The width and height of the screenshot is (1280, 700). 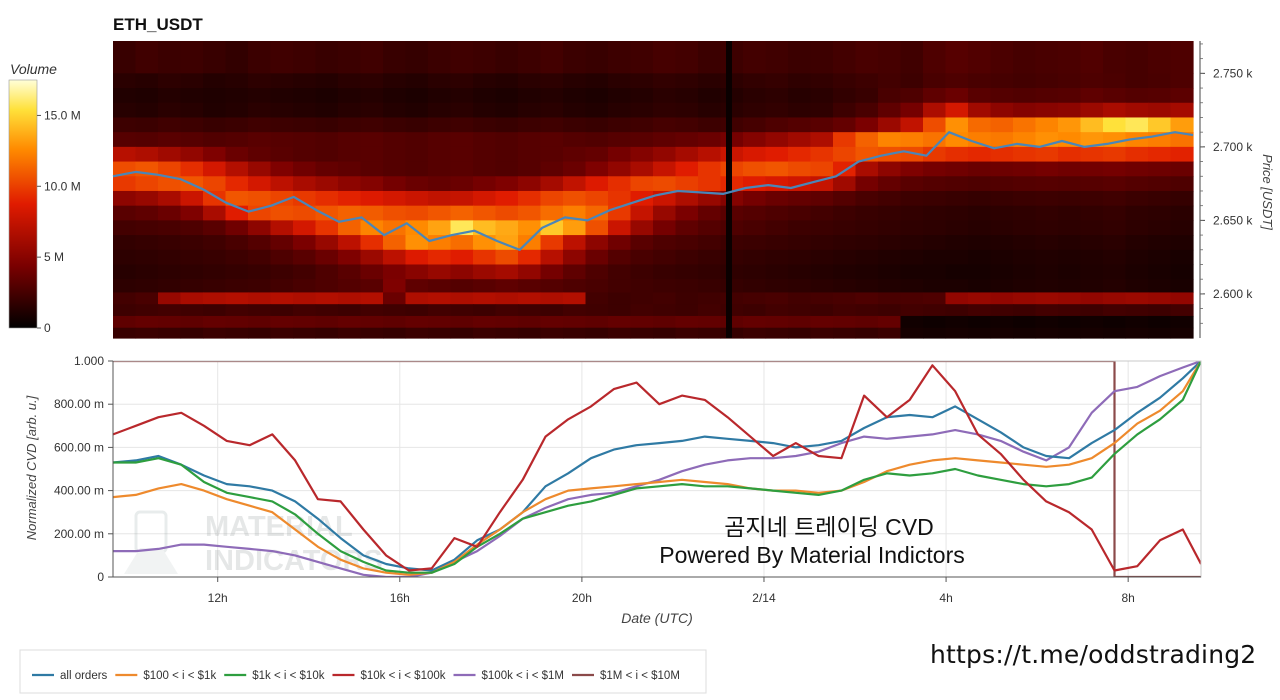 I want to click on telegram-link: https://t.me/oddstrading2, so click(x=1093, y=654).